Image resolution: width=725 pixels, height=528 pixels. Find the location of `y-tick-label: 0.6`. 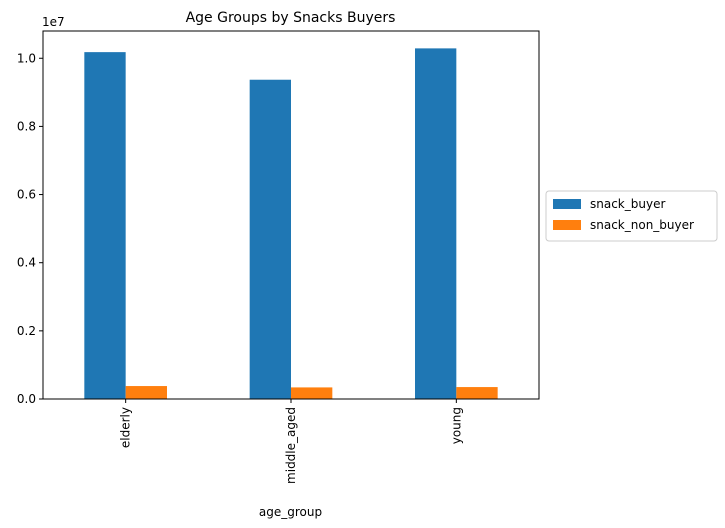

y-tick-label: 0.6 is located at coordinates (26, 195).